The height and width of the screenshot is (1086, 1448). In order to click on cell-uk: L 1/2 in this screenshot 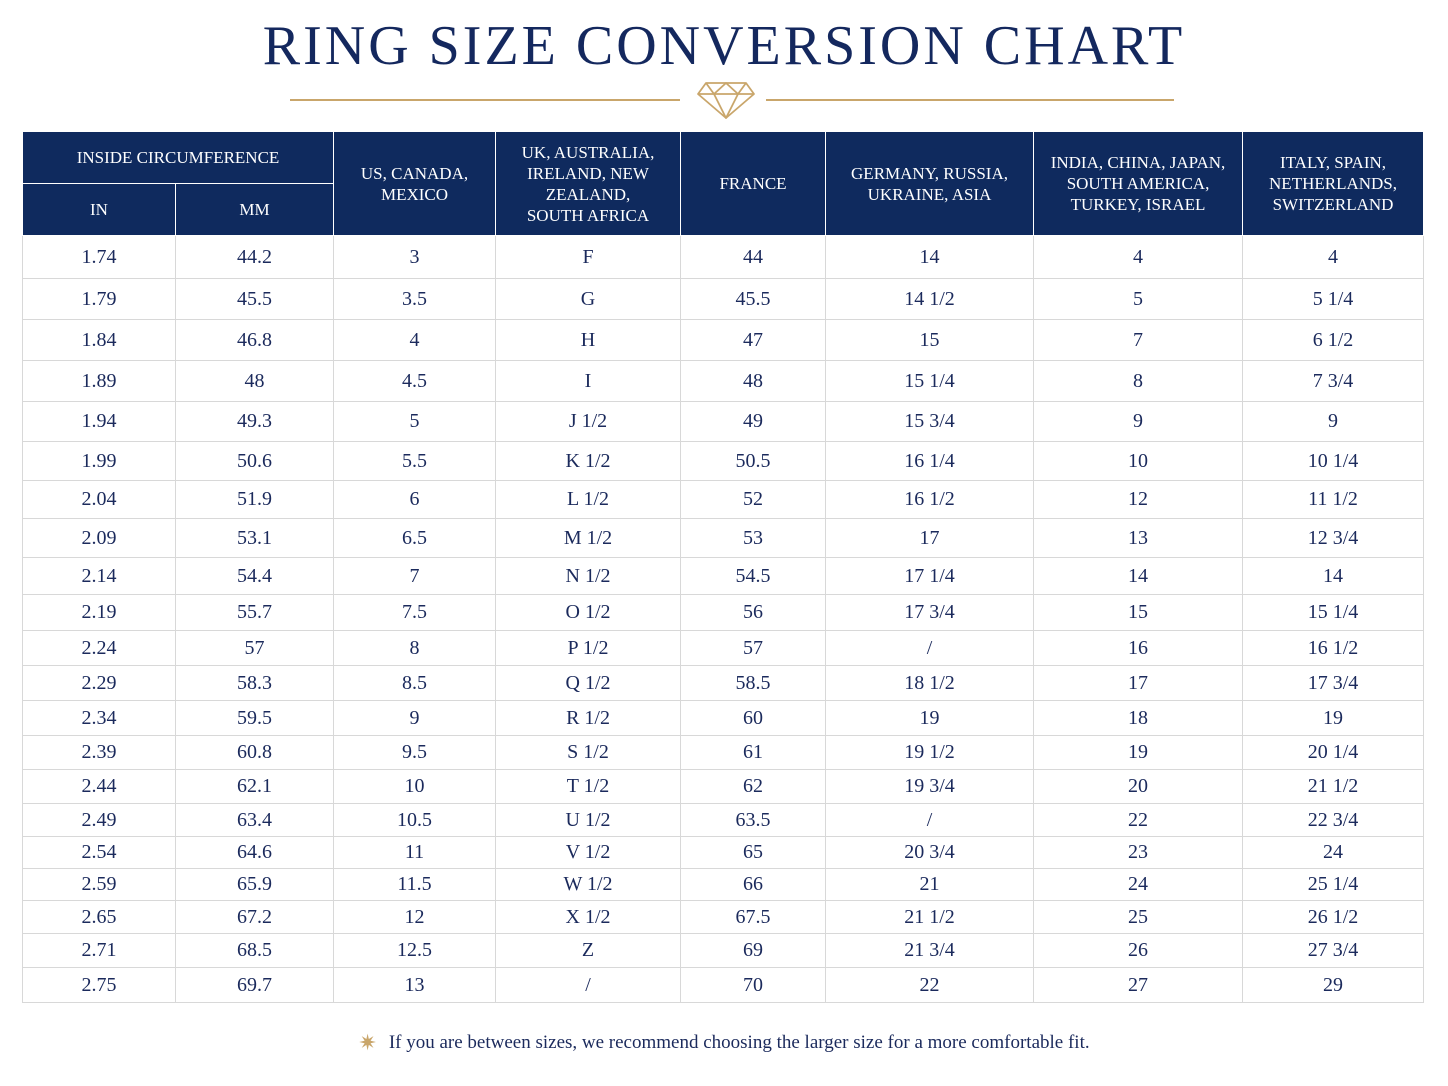, I will do `click(588, 499)`.